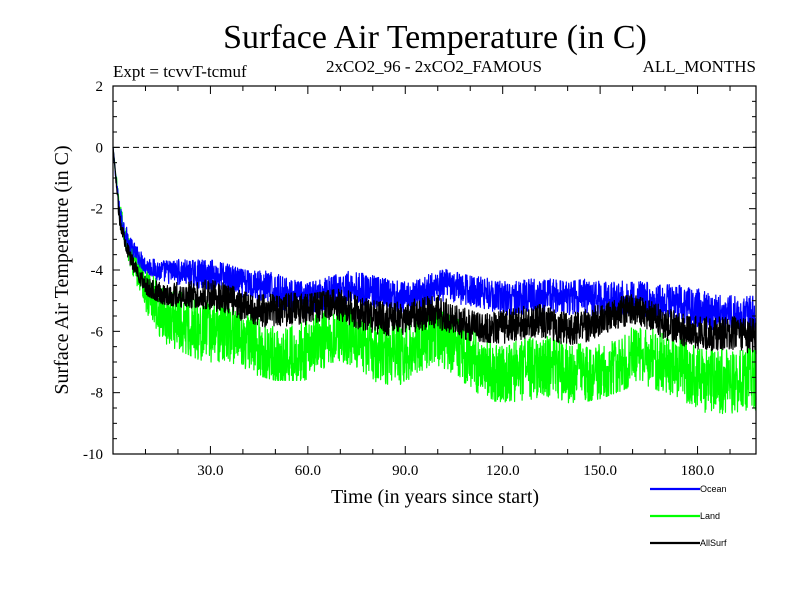 This screenshot has height=600, width=800. Describe the element at coordinates (434, 66) in the screenshot. I see `chart-subtitle-center: 2xCO2_96 - 2xCO2_FAMOUS` at that location.